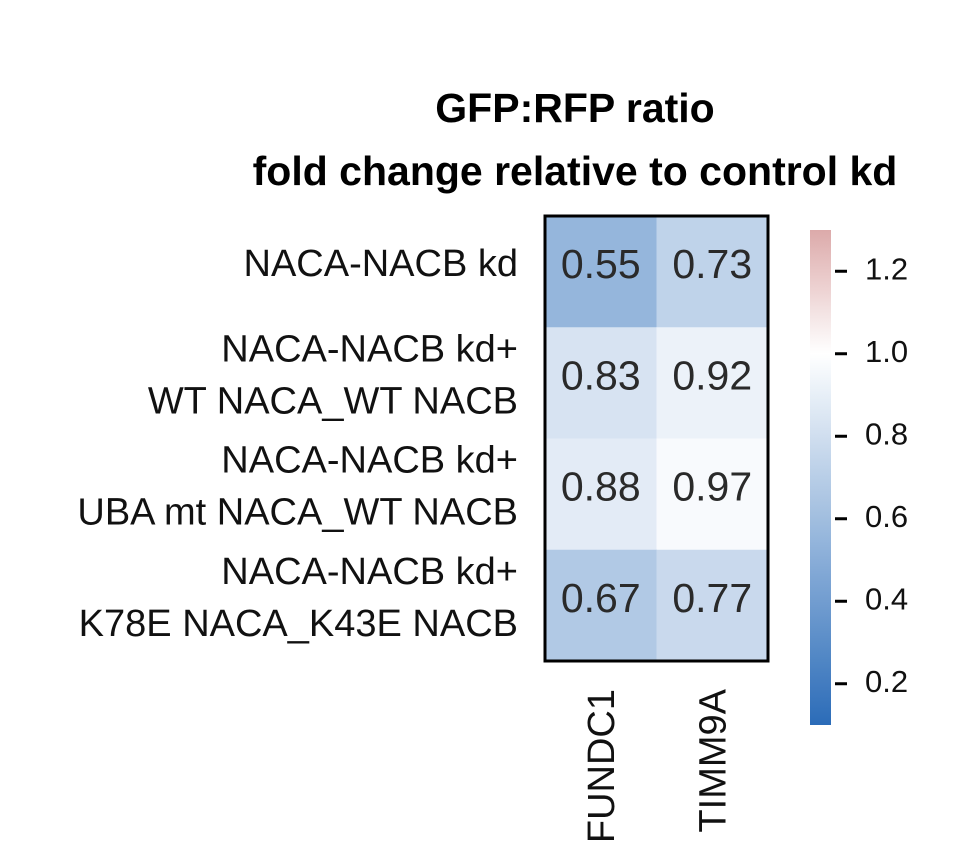  What do you see at coordinates (575, 171) in the screenshot?
I see `chart-title-line-2: fold change relative to control kd` at bounding box center [575, 171].